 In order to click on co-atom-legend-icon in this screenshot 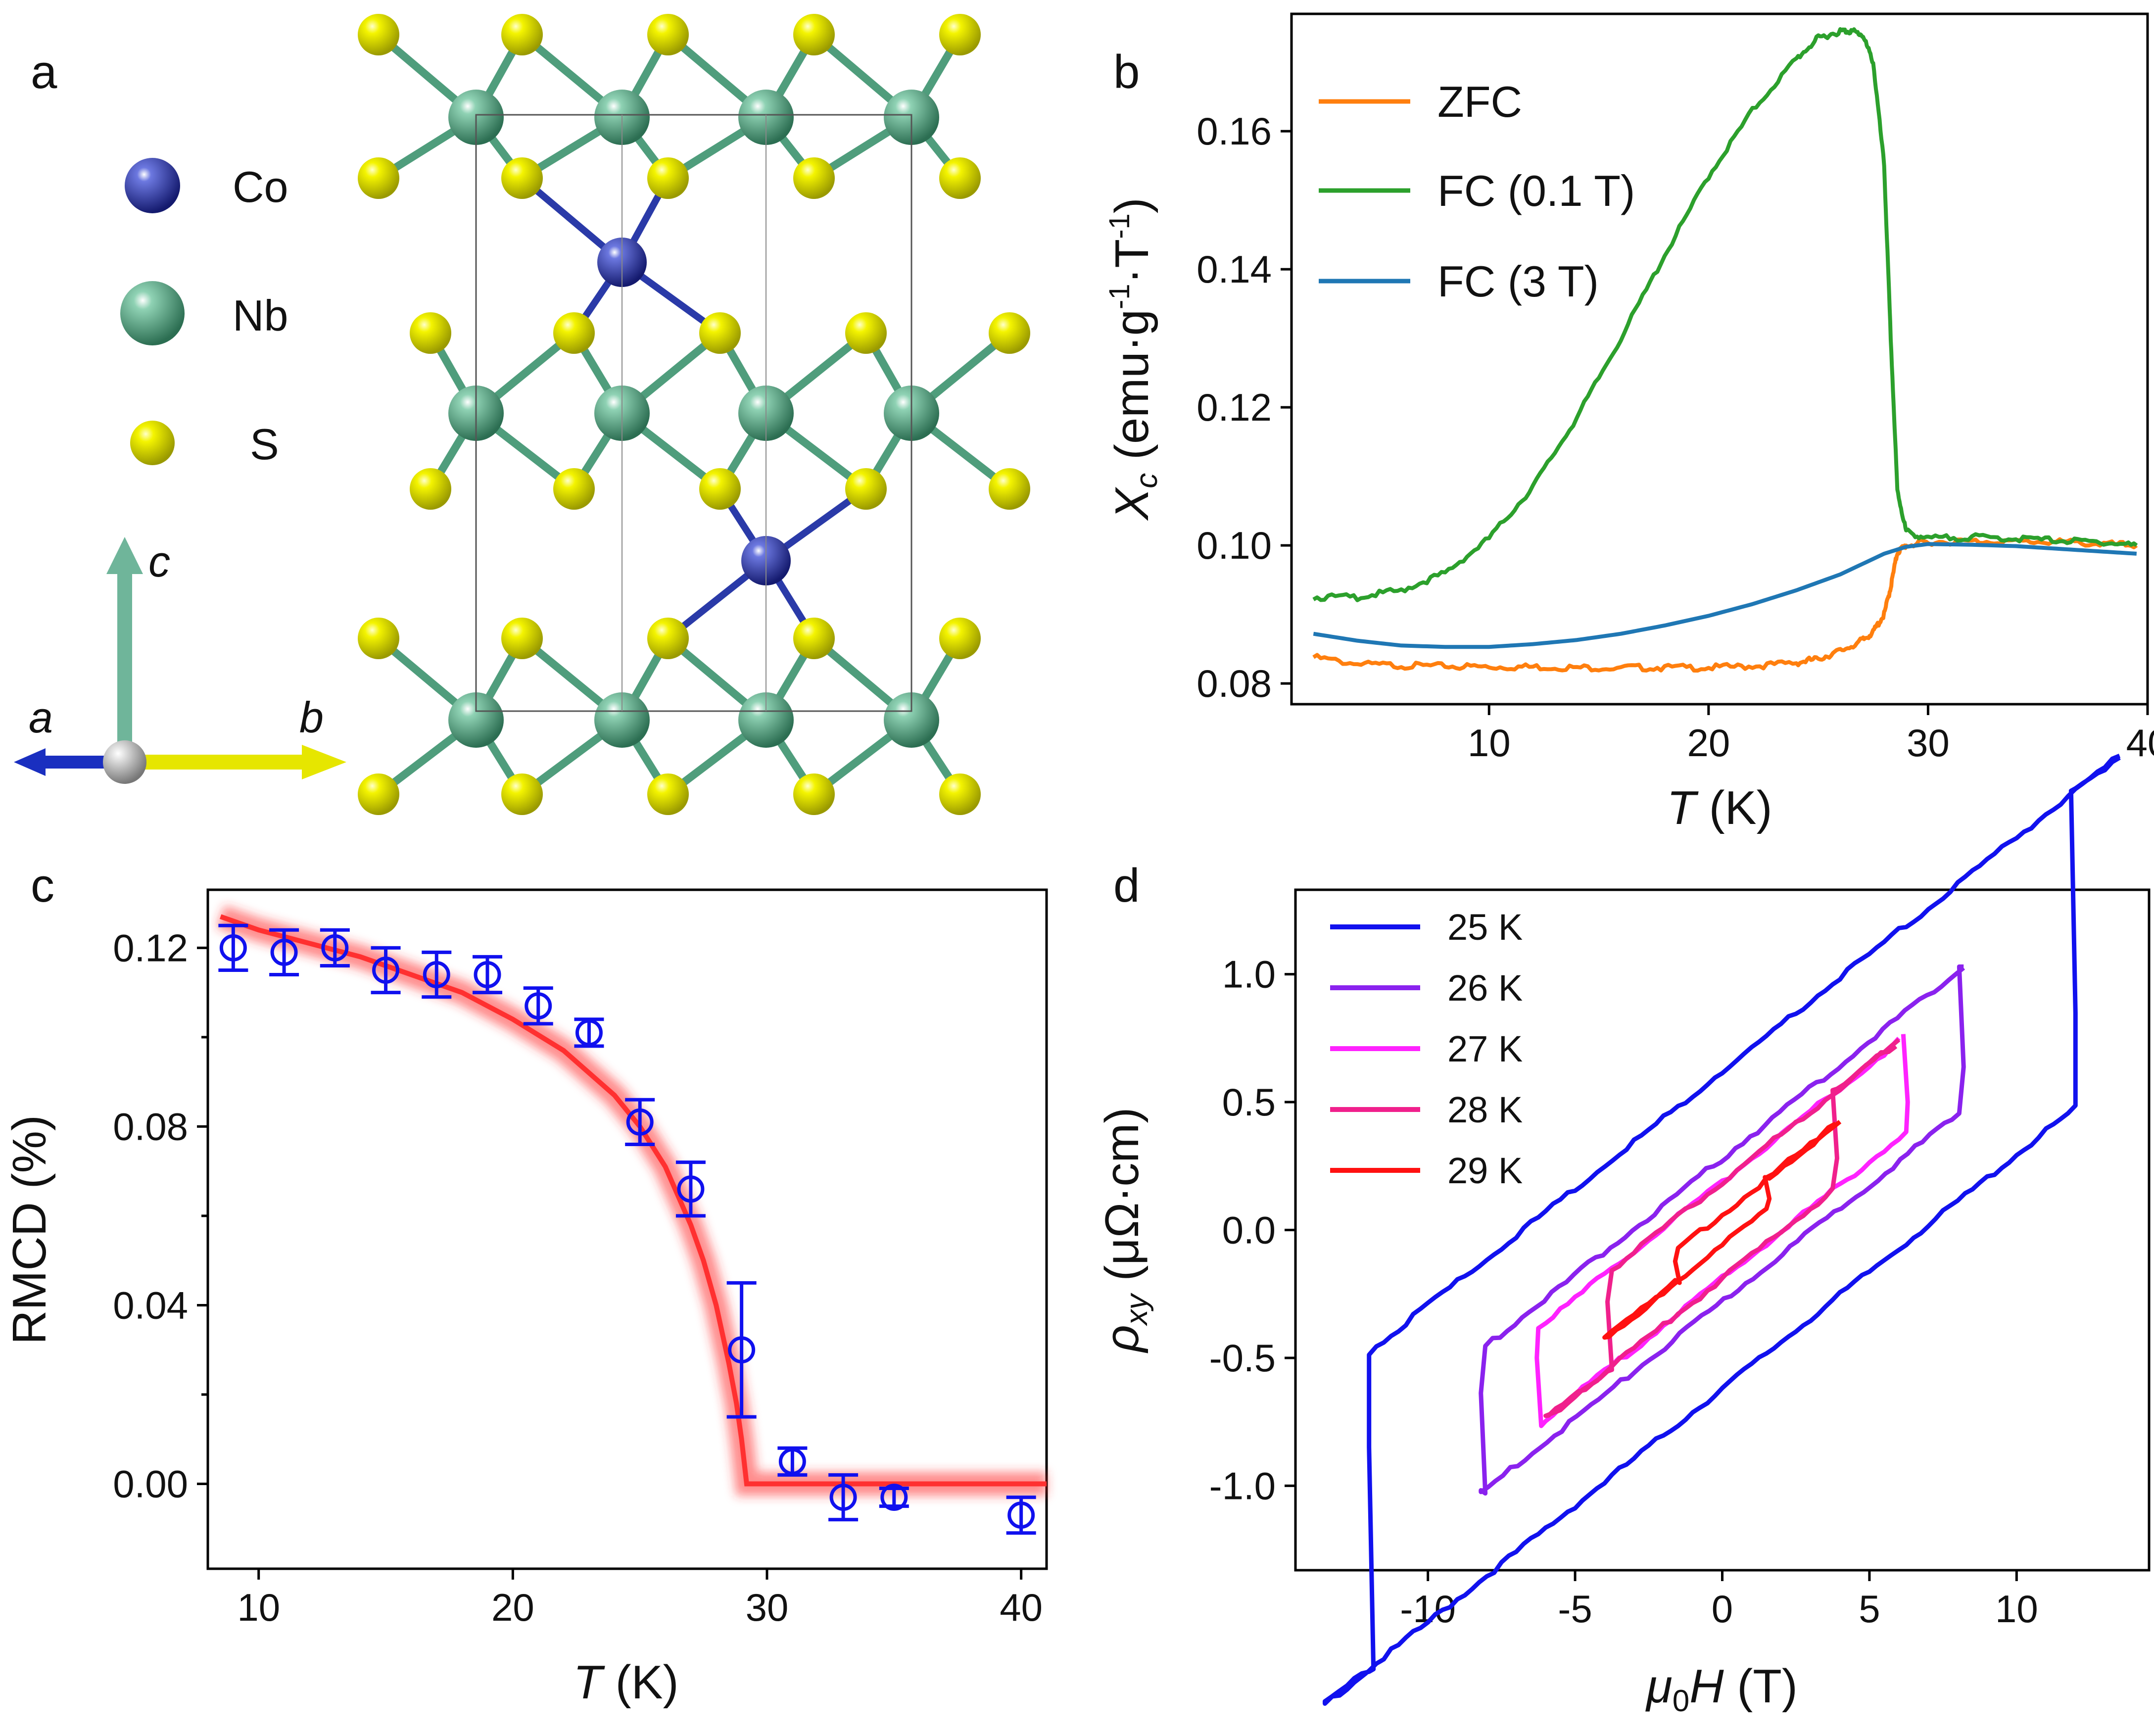, I will do `click(152, 185)`.